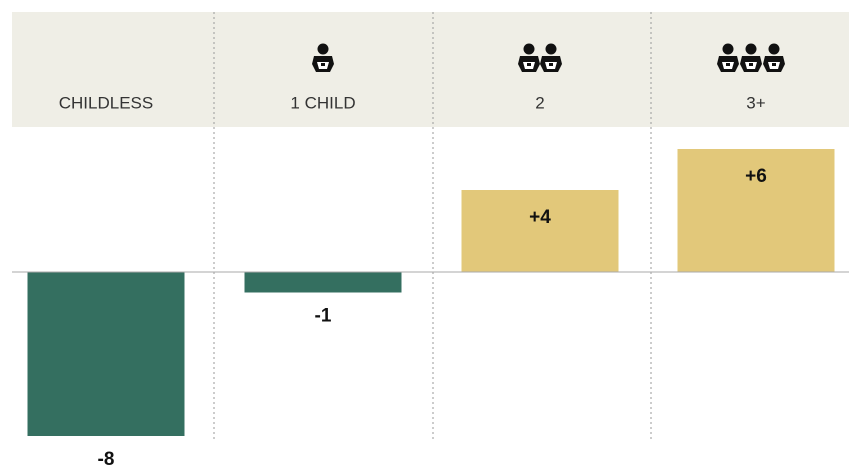  I want to click on value-label: -8, so click(106, 459).